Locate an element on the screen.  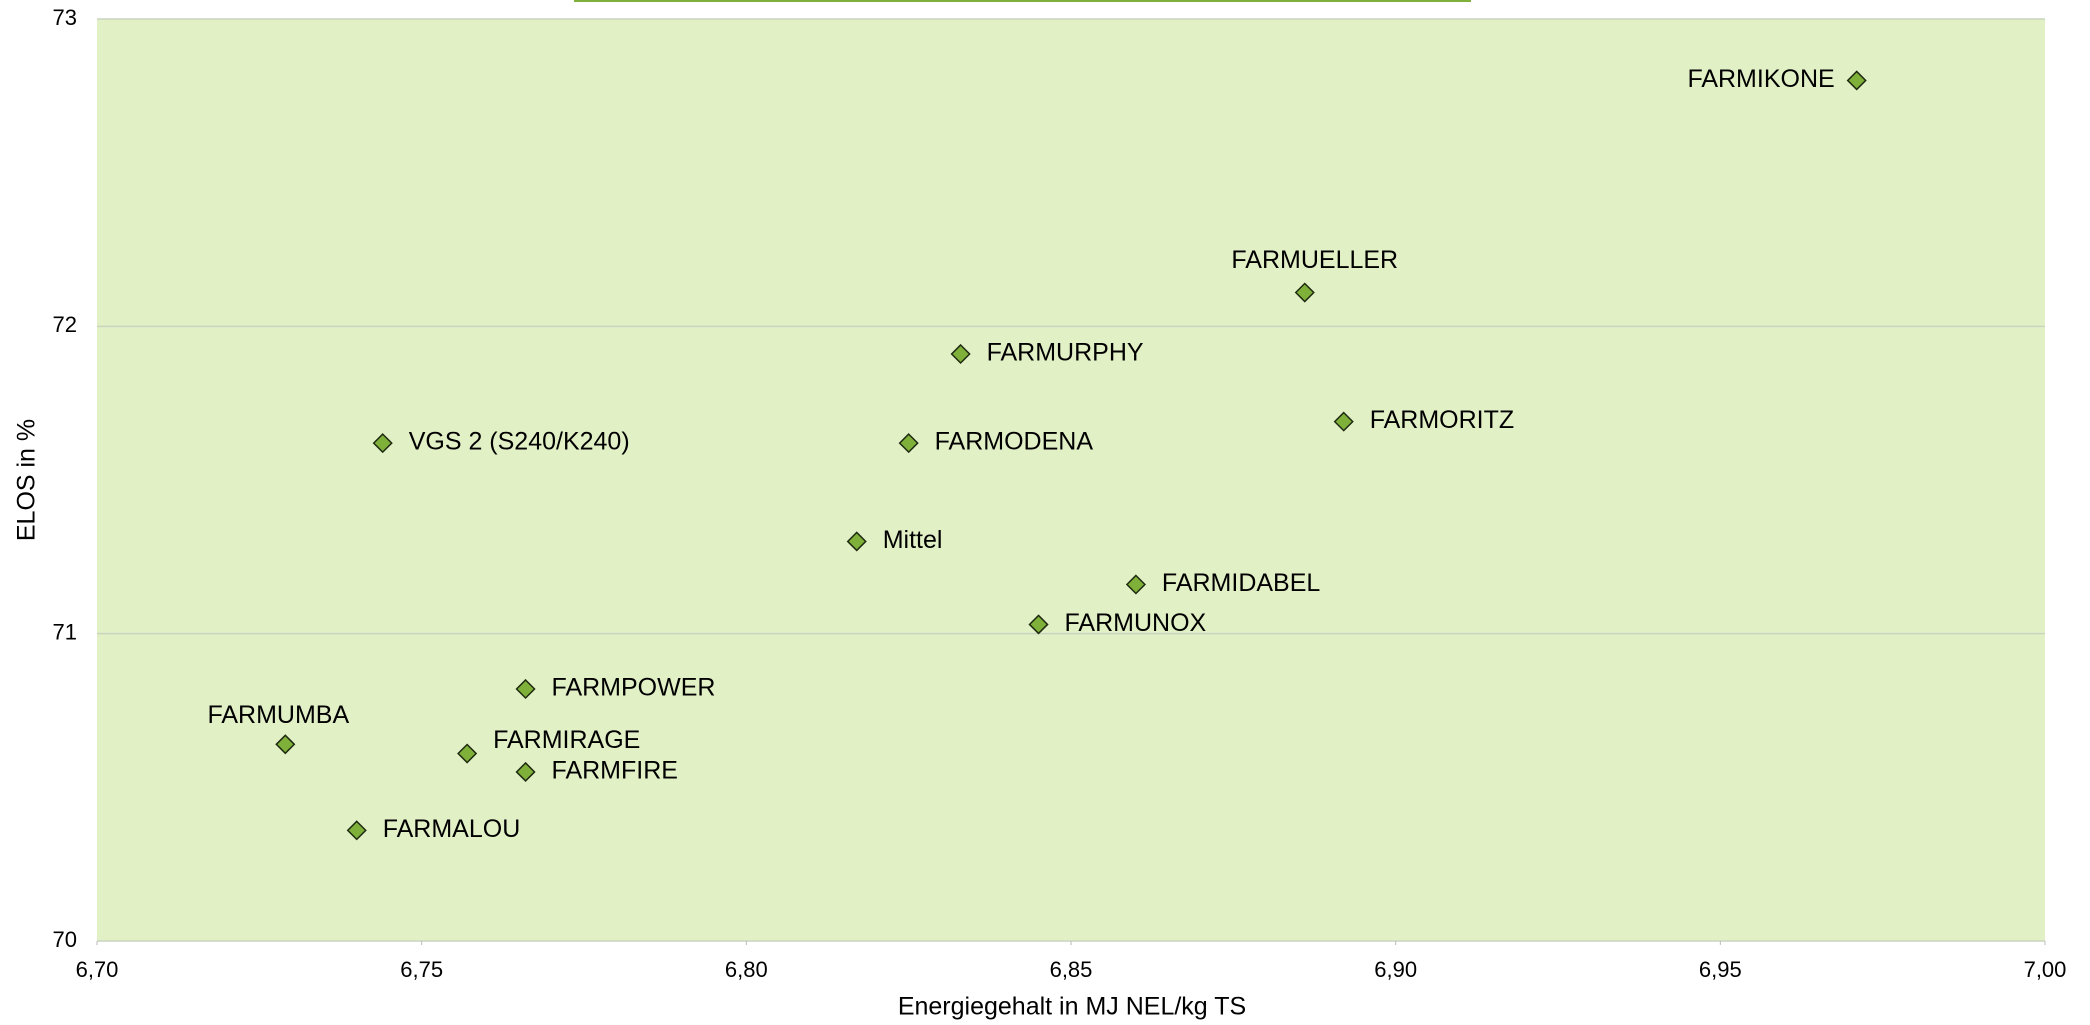
point-label: FARMUNOX is located at coordinates (1136, 623).